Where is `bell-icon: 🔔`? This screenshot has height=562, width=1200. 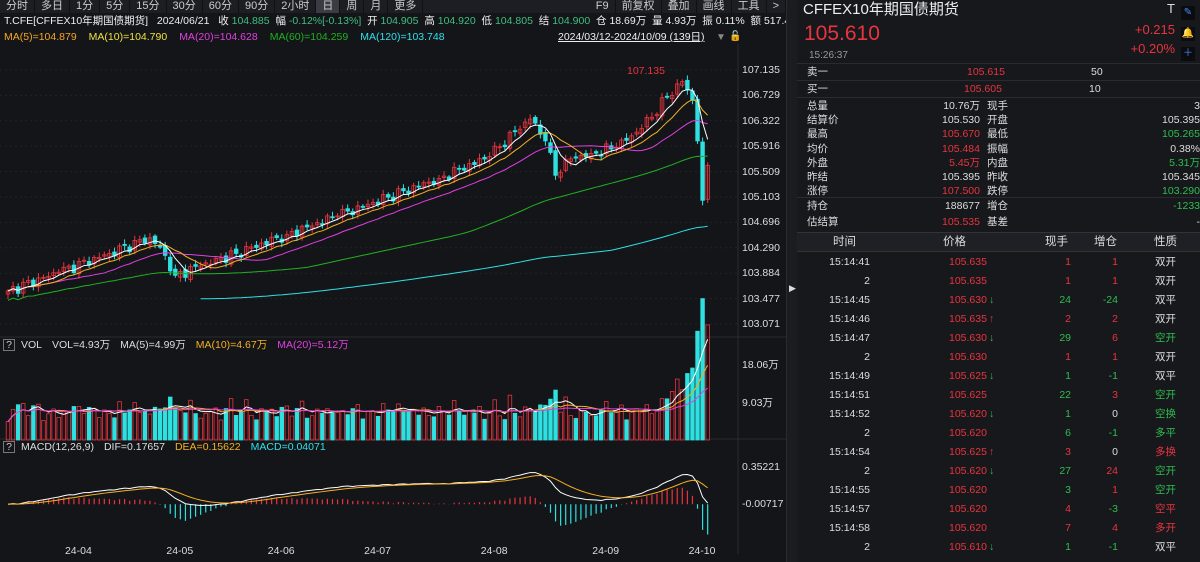 bell-icon: 🔔 is located at coordinates (1188, 34).